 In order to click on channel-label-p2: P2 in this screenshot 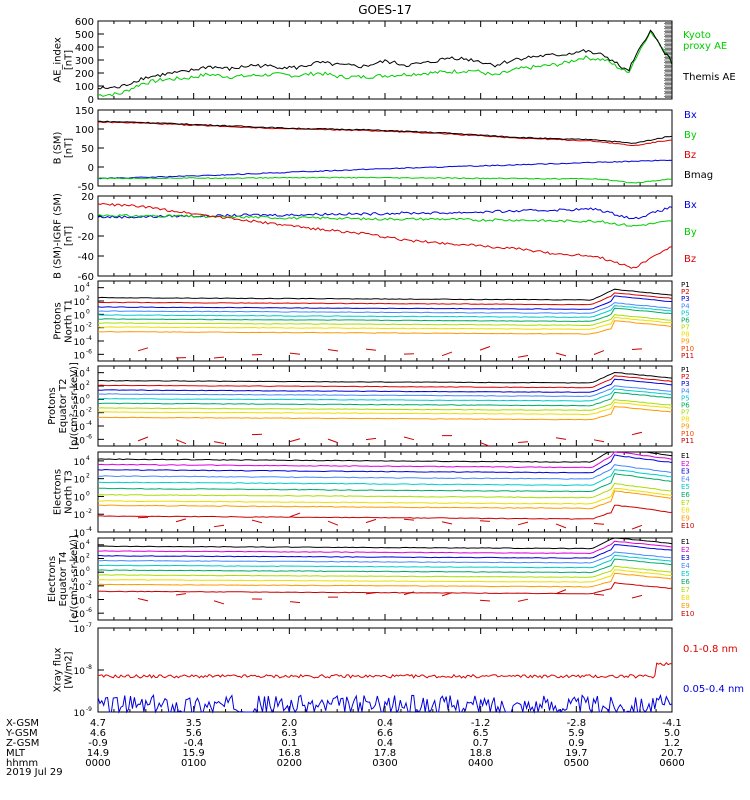, I will do `click(685, 377)`.